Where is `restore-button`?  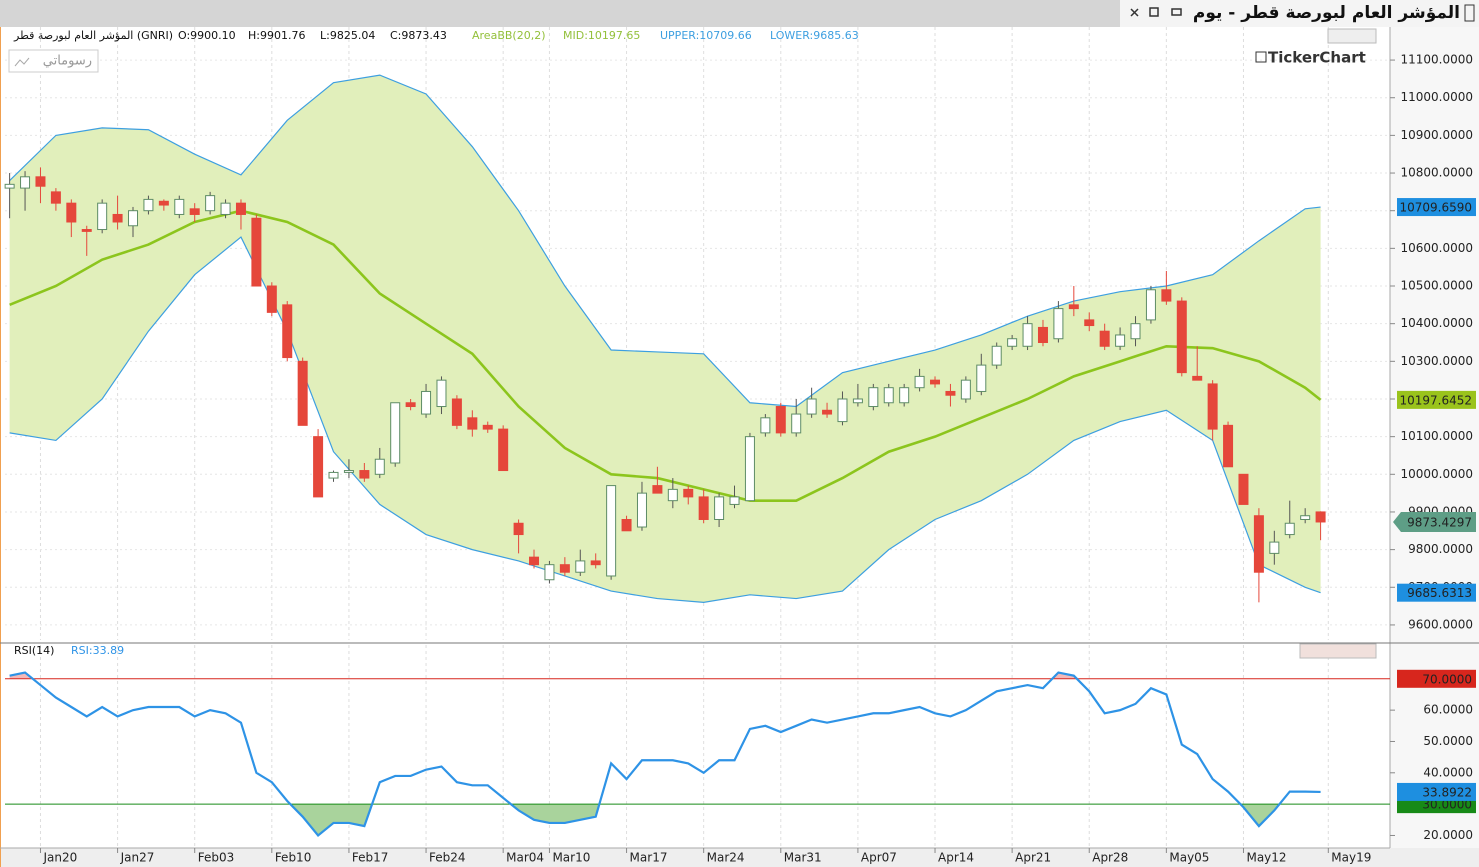 restore-button is located at coordinates (1154, 12).